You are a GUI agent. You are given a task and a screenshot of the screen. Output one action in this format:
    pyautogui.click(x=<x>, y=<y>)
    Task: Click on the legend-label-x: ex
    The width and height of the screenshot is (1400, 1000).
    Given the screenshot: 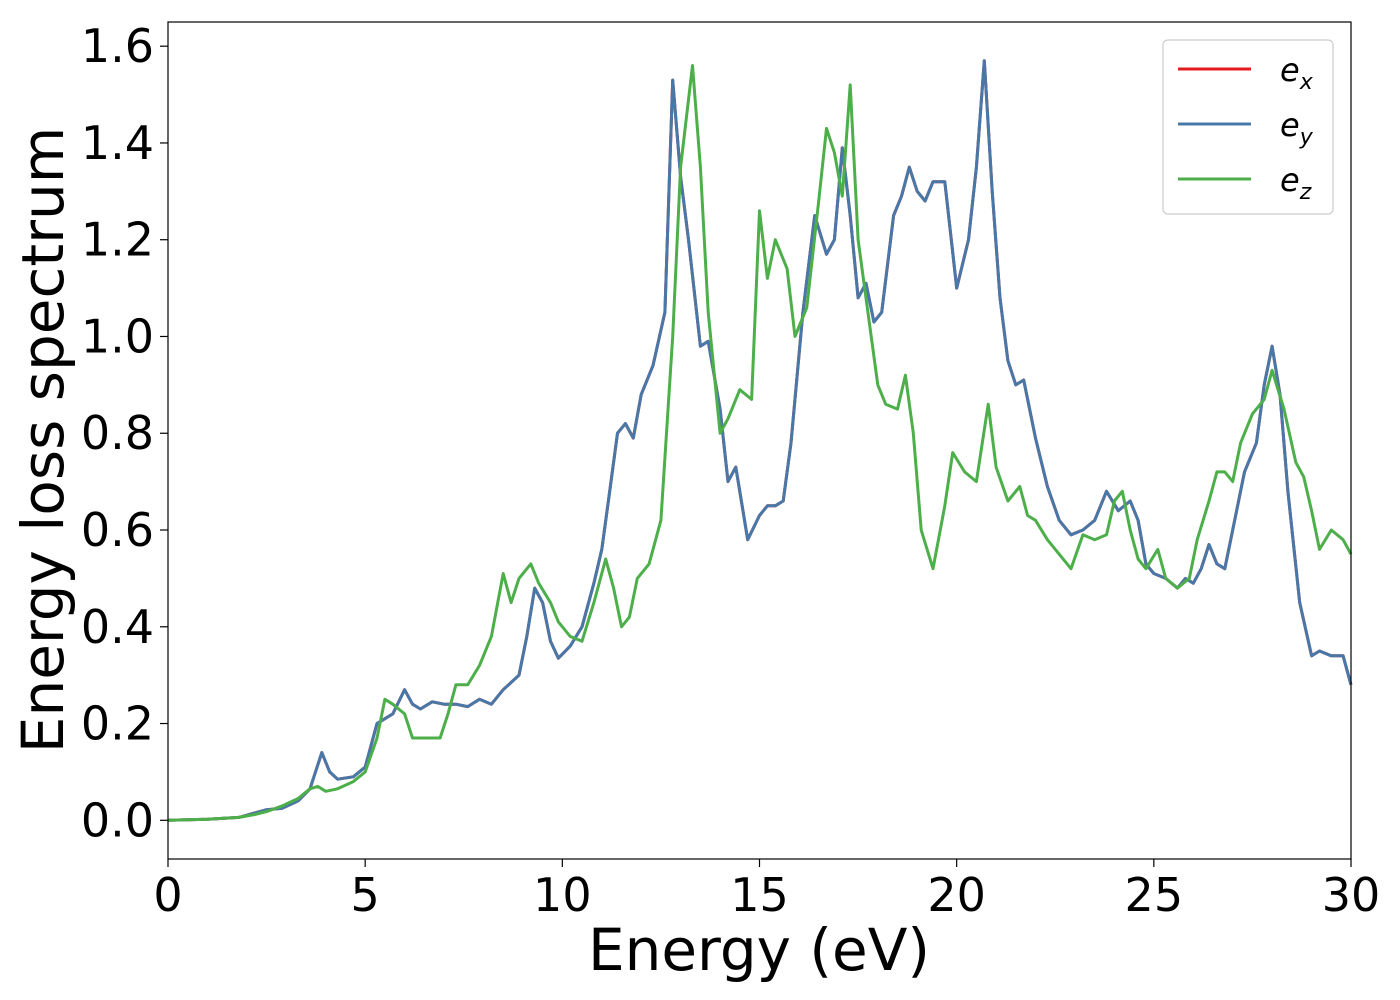 What is the action you would take?
    pyautogui.click(x=1297, y=73)
    